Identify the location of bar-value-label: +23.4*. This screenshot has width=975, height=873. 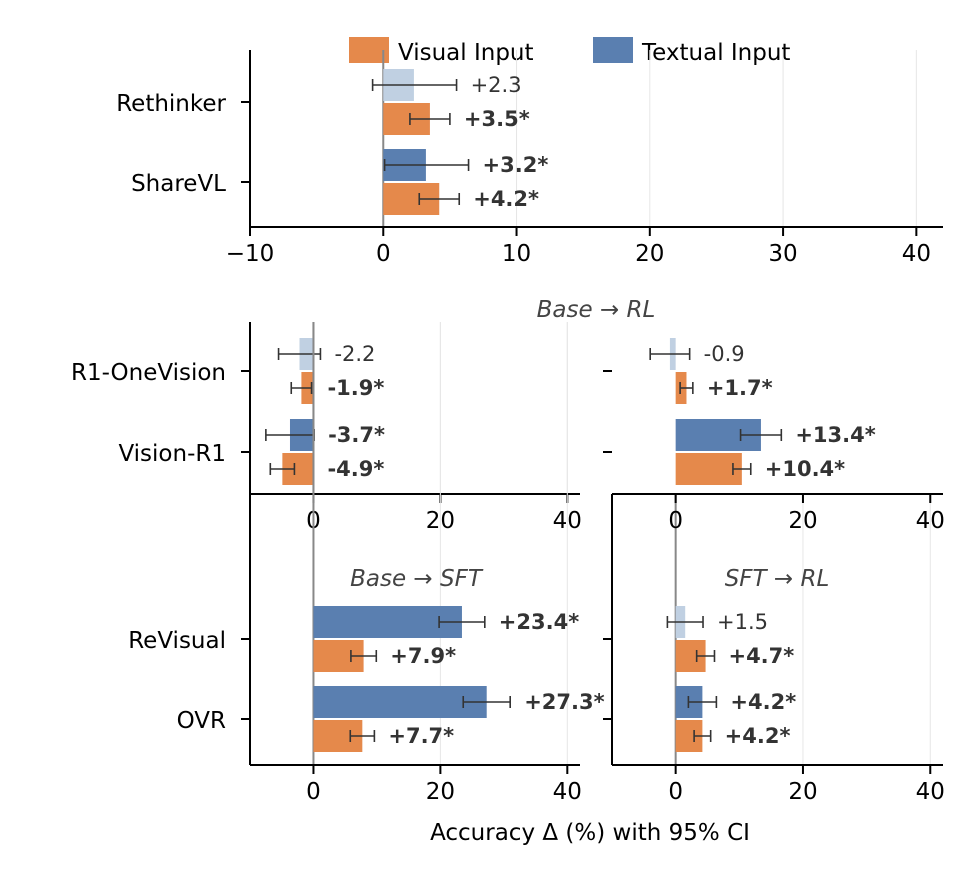
(539, 622).